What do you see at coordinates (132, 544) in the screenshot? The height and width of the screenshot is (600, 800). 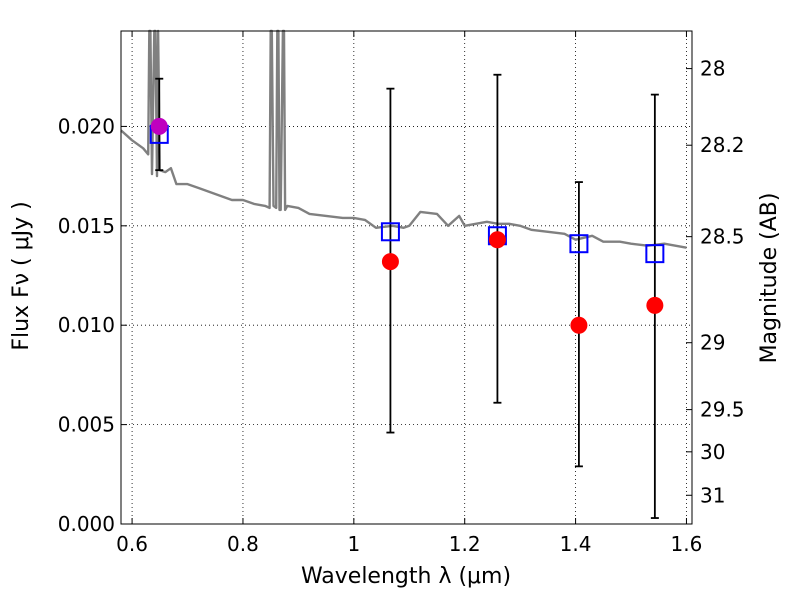 I see `x-tick-label: 0.6` at bounding box center [132, 544].